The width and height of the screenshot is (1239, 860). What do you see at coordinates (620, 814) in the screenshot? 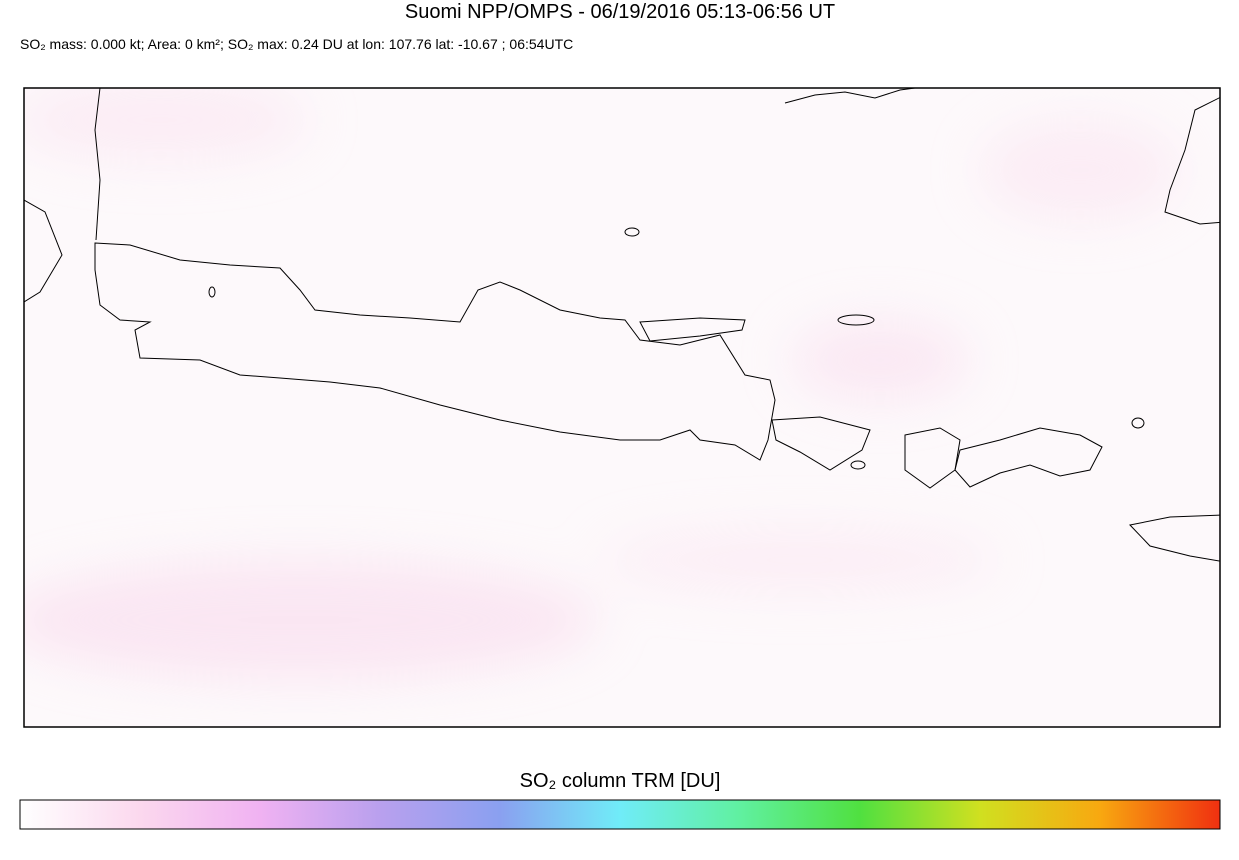
I see `colorbar` at bounding box center [620, 814].